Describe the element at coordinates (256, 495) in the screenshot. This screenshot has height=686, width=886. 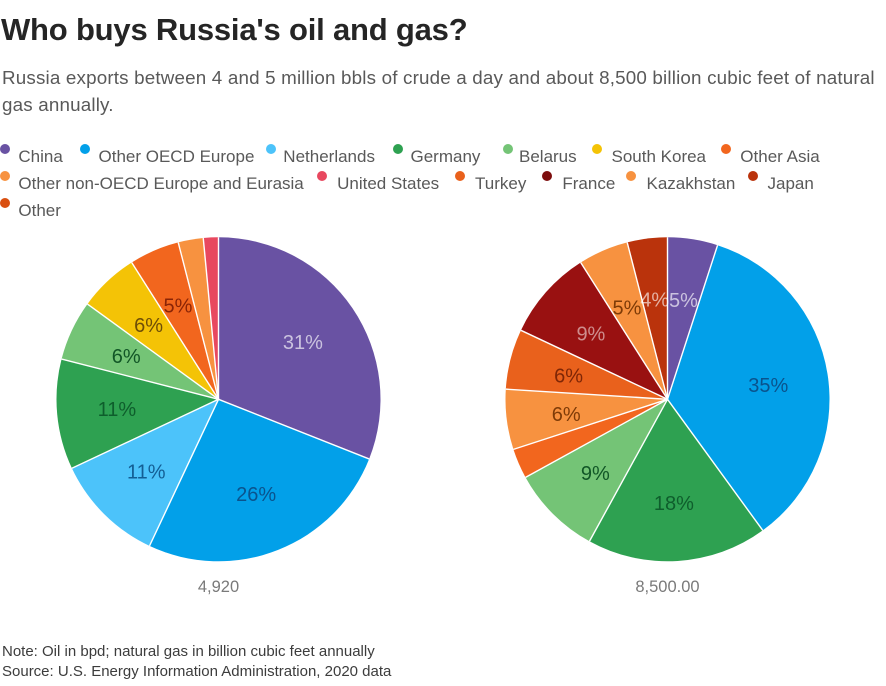
I see `svg-text: 26%` at that location.